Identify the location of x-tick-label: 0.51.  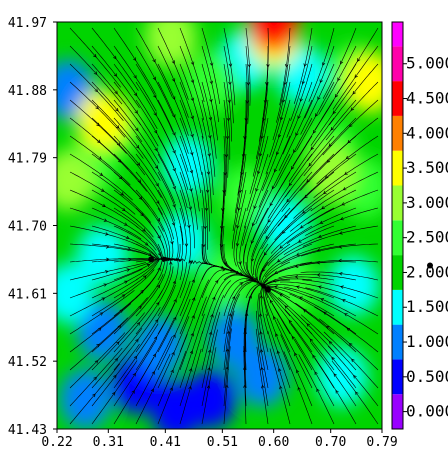
(222, 442).